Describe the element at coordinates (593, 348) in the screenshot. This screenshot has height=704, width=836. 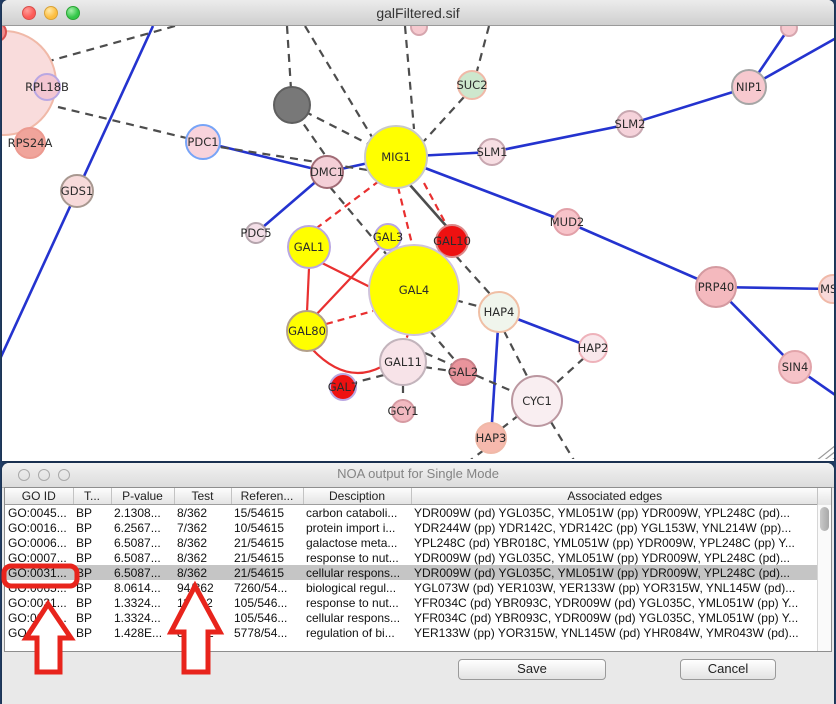
I see `network-node-HAP2: HAP2` at that location.